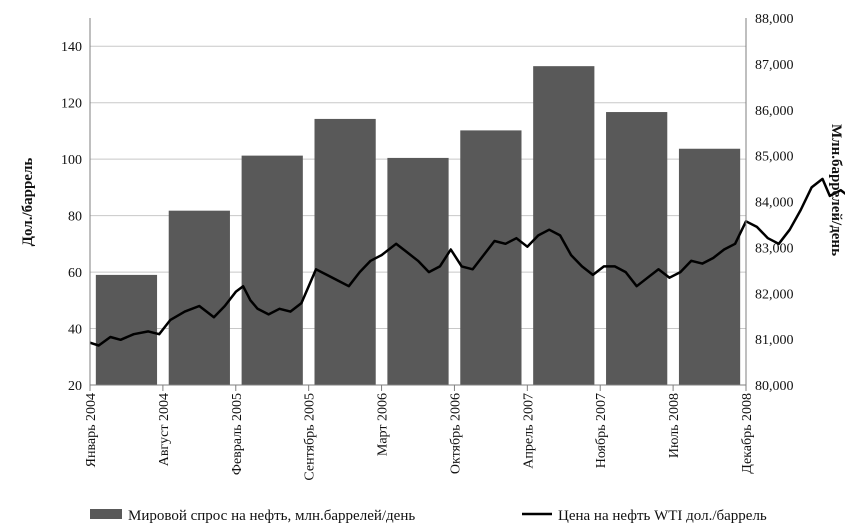 The height and width of the screenshot is (527, 845). What do you see at coordinates (383, 424) in the screenshot?
I see `x-tick-label-4: Март 2006` at bounding box center [383, 424].